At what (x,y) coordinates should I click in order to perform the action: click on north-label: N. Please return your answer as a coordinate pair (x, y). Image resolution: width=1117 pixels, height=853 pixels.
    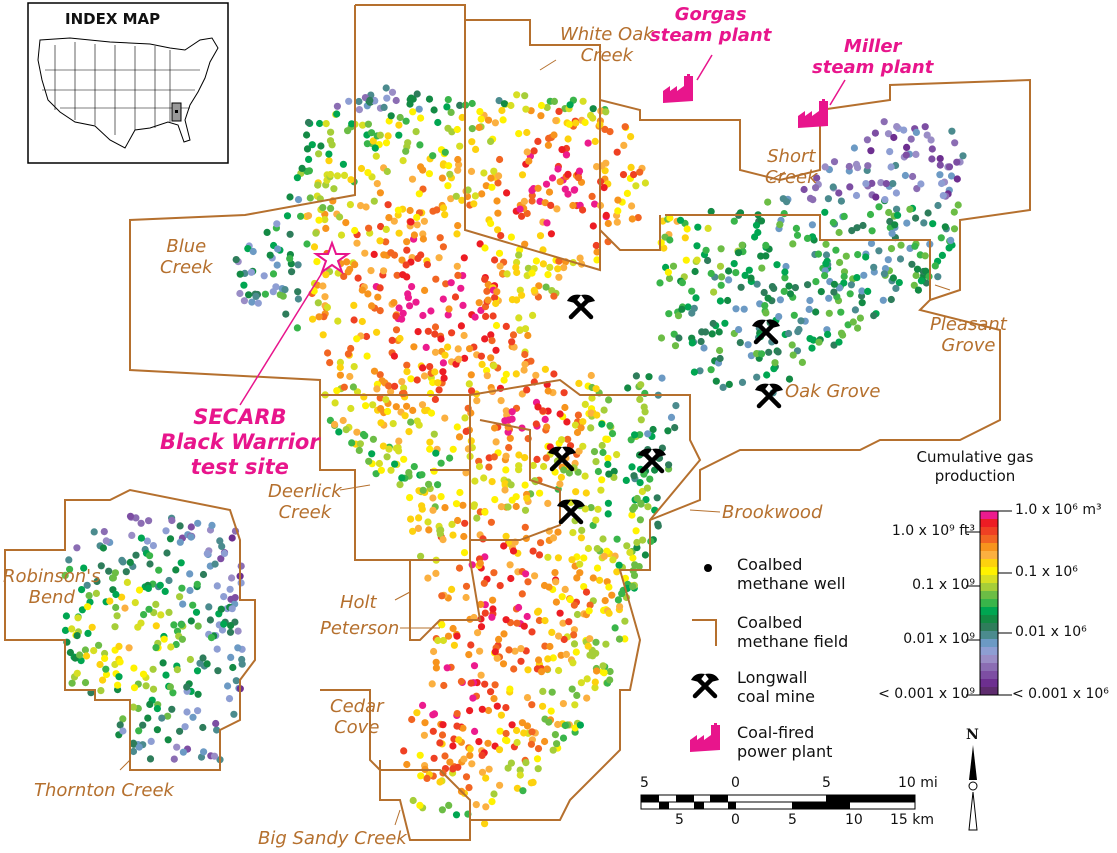
    Looking at the image, I should click on (972, 735).